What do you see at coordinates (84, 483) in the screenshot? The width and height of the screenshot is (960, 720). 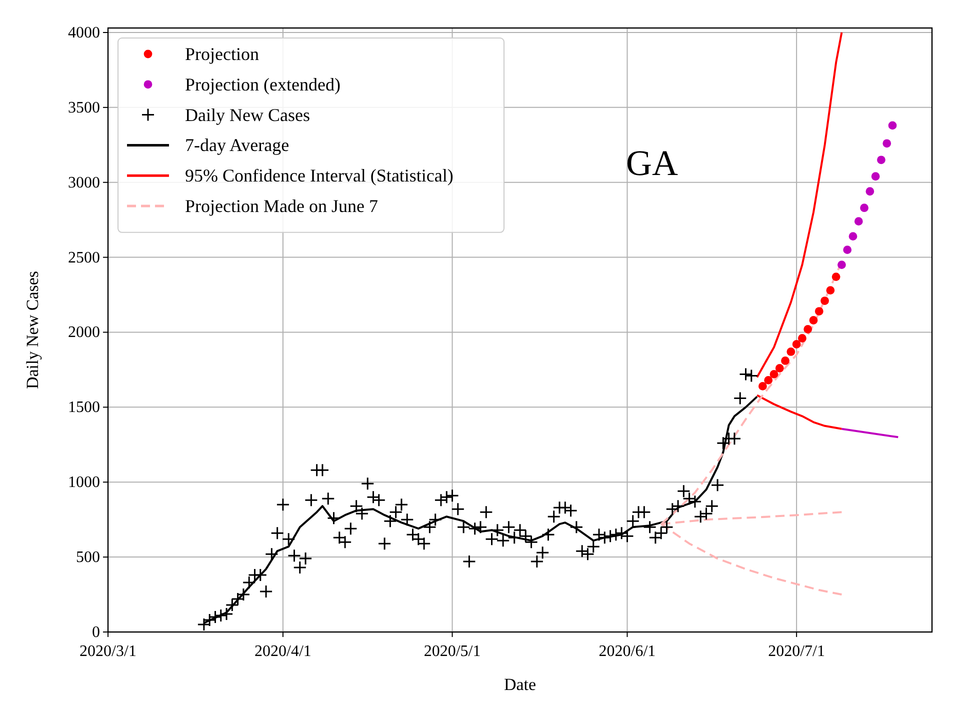 I see `y-tick-label: 1000` at bounding box center [84, 483].